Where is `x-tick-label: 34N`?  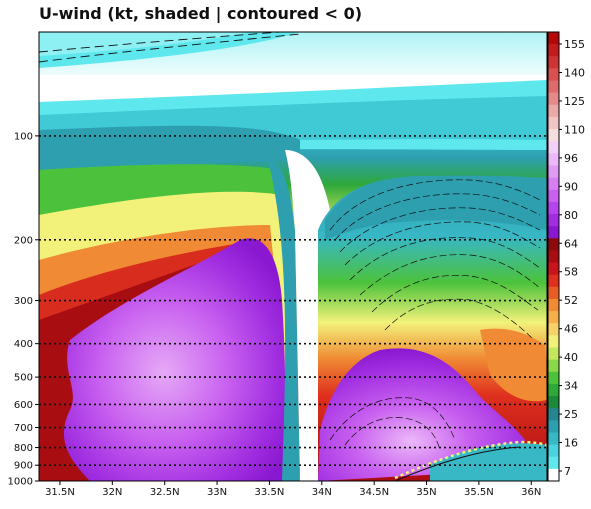 x-tick-label: 34N is located at coordinates (322, 492).